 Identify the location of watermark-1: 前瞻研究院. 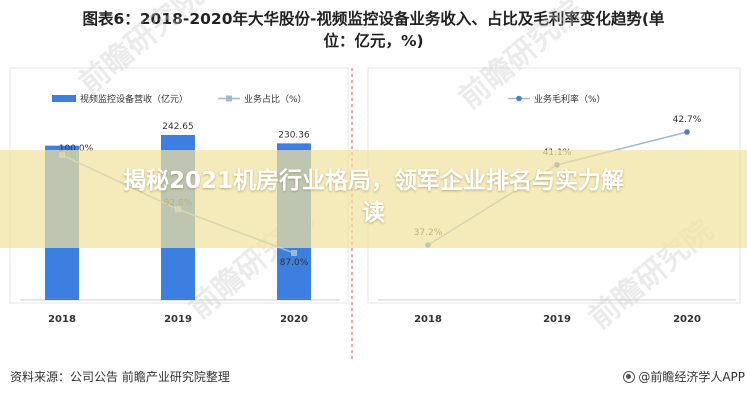
(141, 50).